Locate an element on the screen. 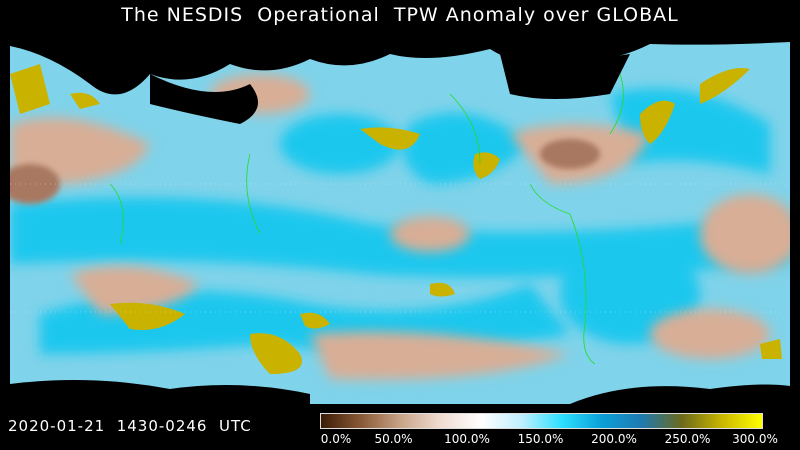  colorbar-tick-label: 250.0% is located at coordinates (687, 439).